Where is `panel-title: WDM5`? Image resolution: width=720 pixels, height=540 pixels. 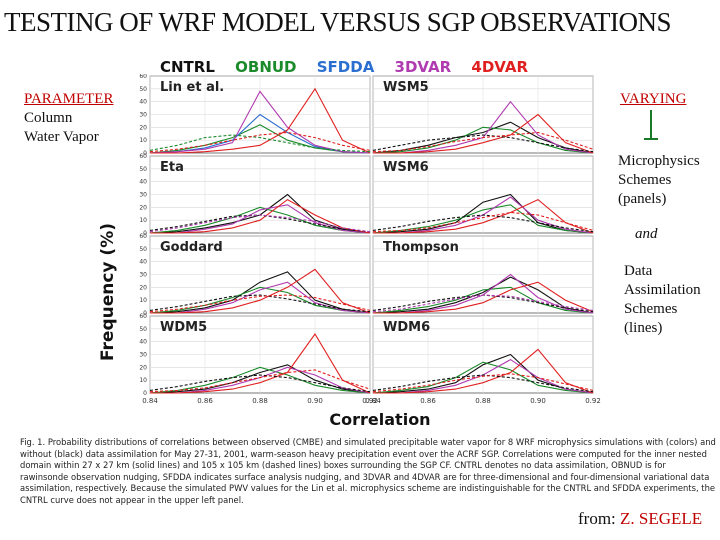
panel-title: WDM5 is located at coordinates (183, 327).